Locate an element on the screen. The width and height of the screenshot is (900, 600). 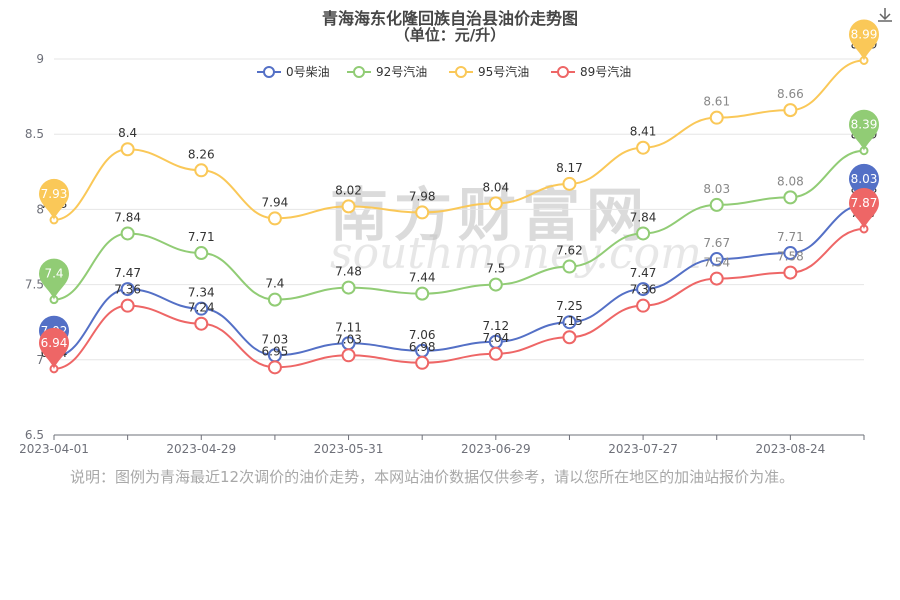
legend-item-2: 95号汽油 is located at coordinates (489, 71).